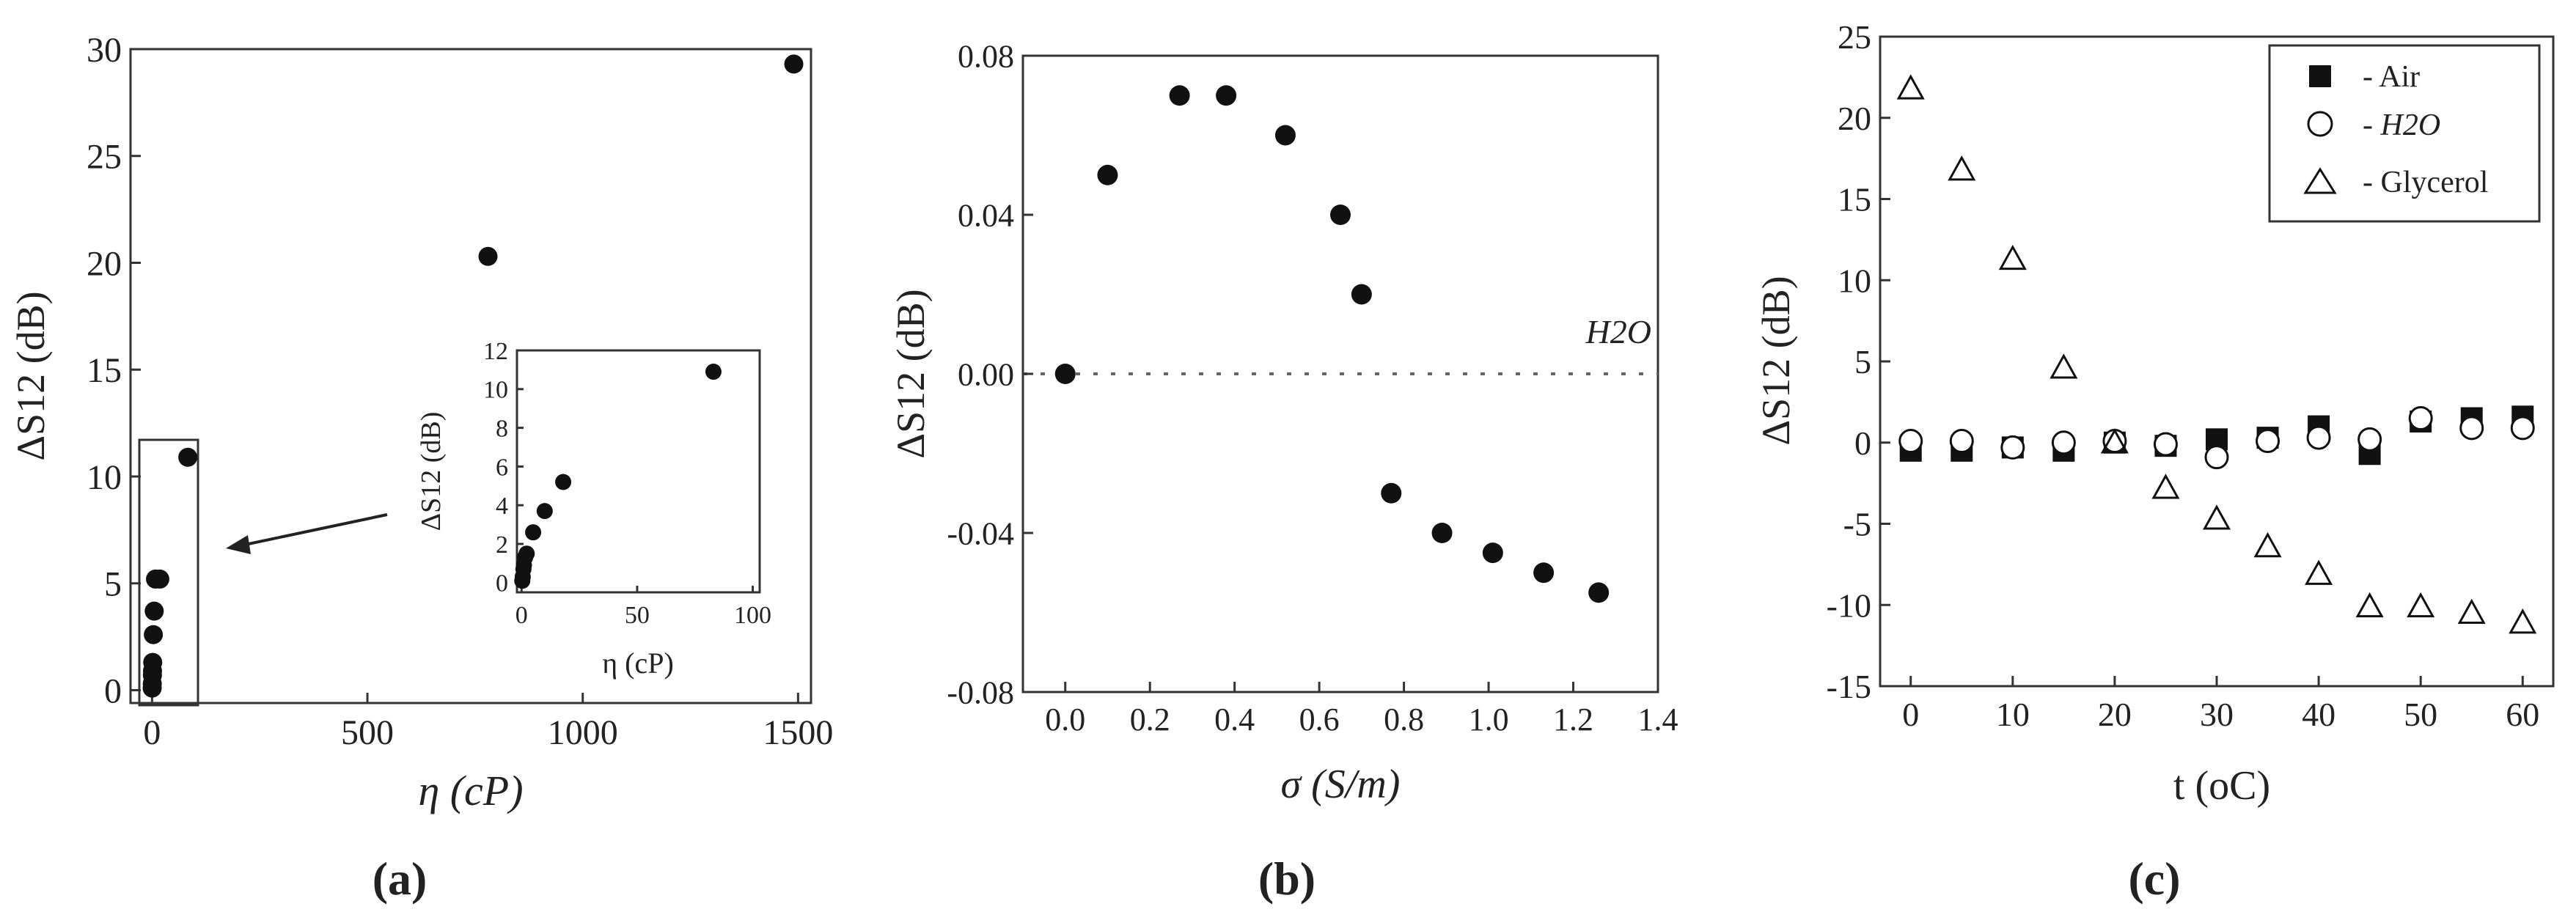 The width and height of the screenshot is (2576, 920). I want to click on y-tick-label: 0.08, so click(986, 56).